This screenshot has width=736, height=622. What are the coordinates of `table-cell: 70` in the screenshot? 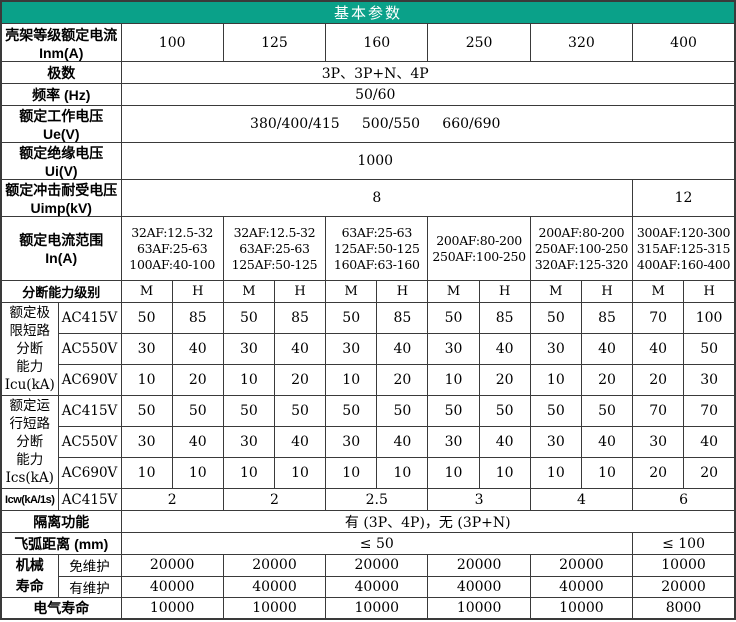 It's located at (658, 411).